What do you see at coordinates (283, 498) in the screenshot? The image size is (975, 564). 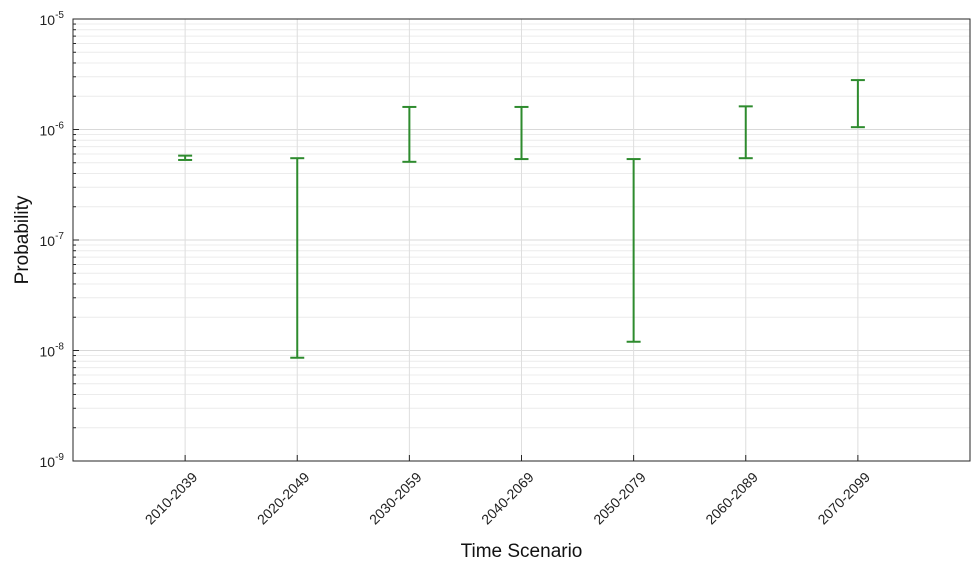 I see `x-tick-label: 2020-2049` at bounding box center [283, 498].